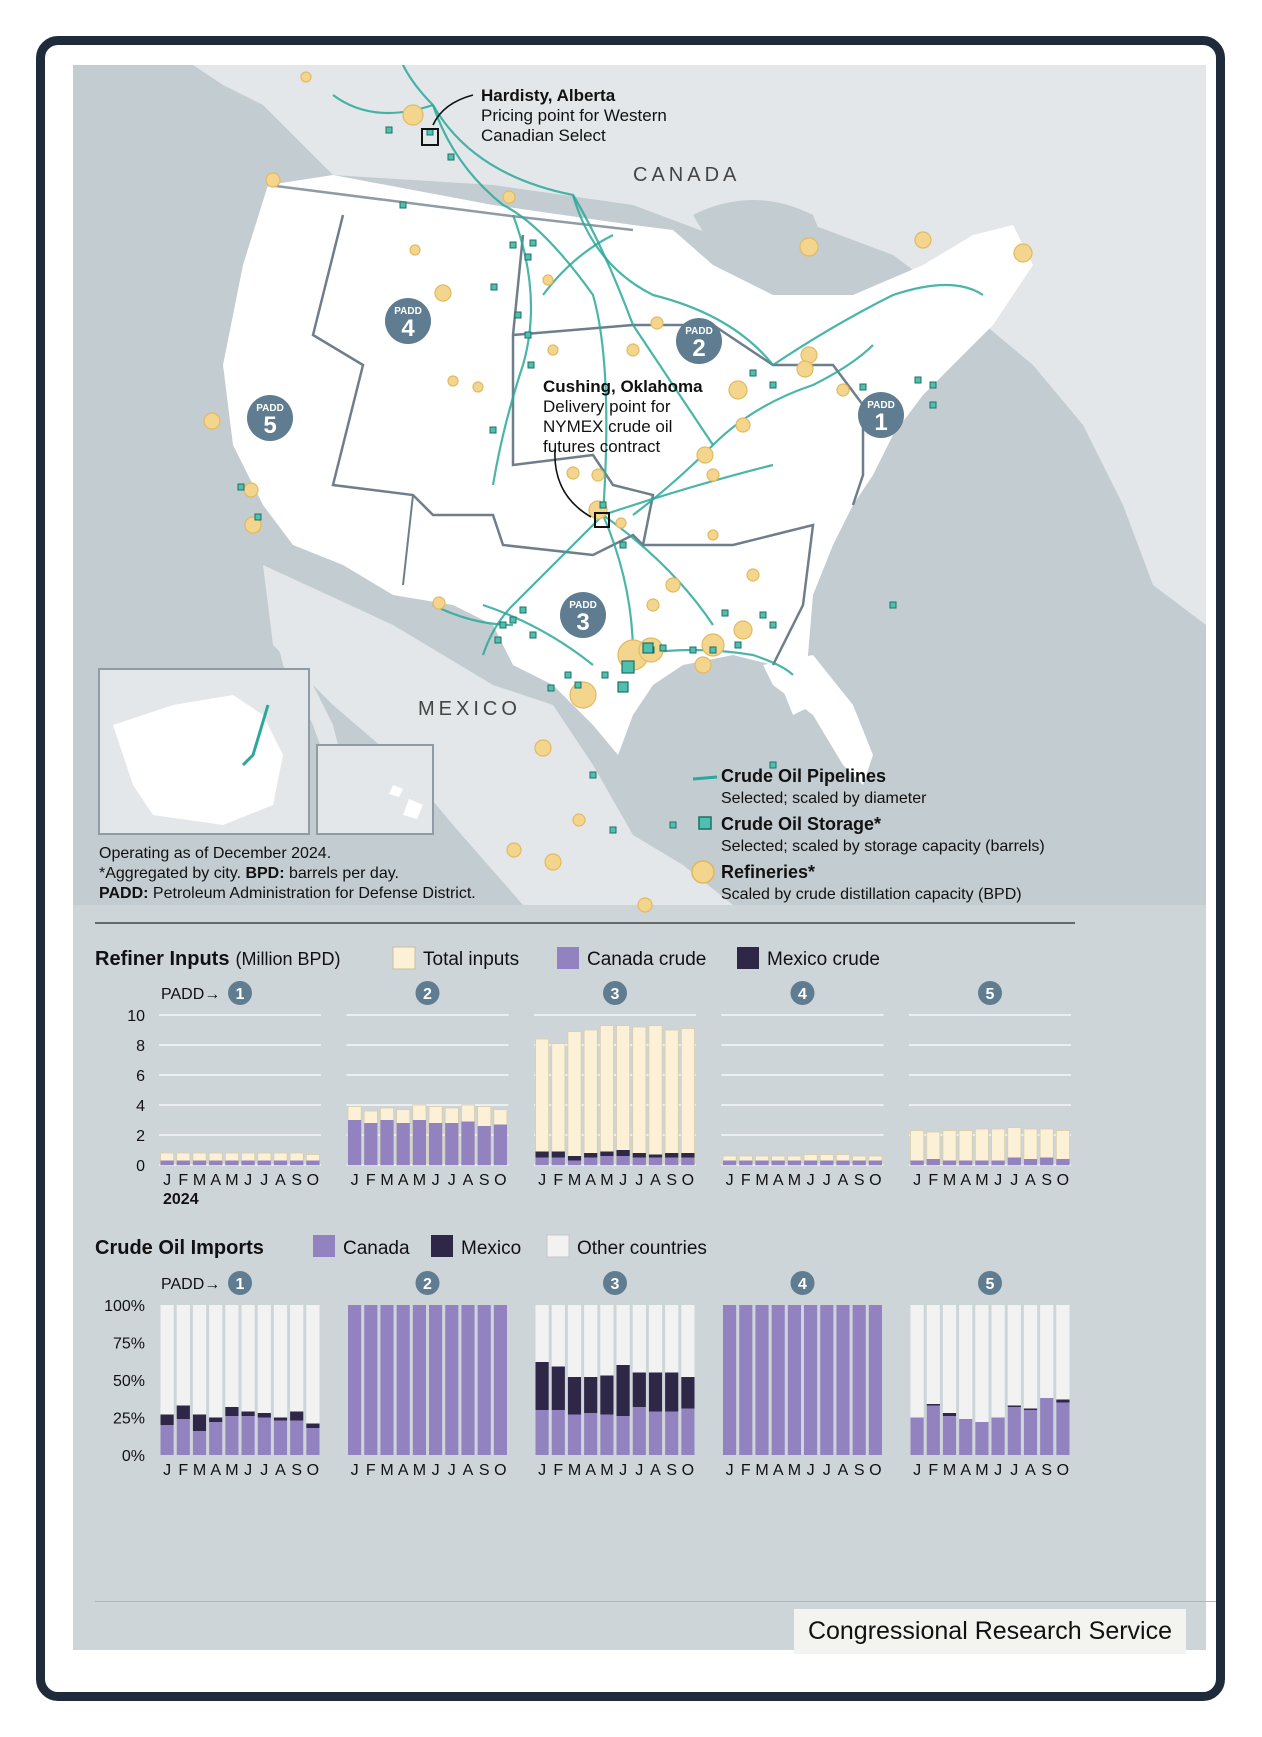  I want to click on y-tick-label: 8, so click(140, 1046).